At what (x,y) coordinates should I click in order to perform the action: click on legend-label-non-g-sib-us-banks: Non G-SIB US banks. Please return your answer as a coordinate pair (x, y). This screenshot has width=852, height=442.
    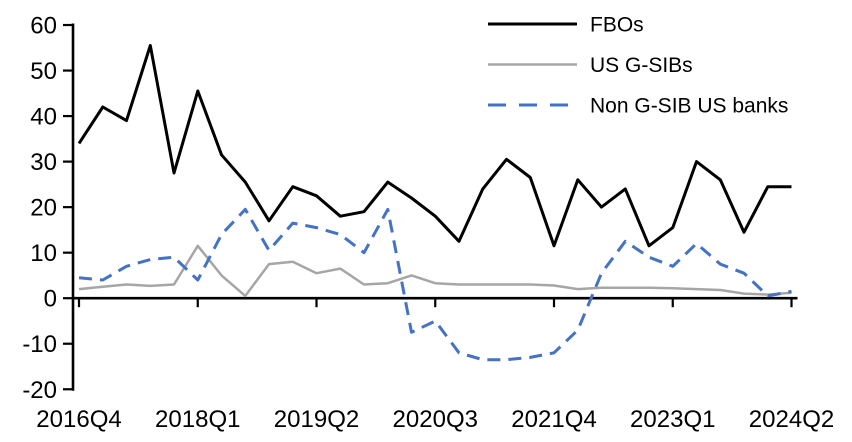
    Looking at the image, I should click on (689, 106).